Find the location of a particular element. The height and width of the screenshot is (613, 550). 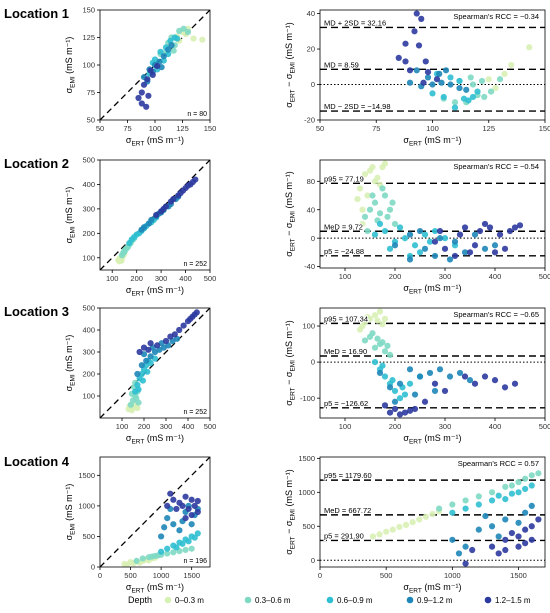

y-tick-label-3: 125 is located at coordinates (88, 37).